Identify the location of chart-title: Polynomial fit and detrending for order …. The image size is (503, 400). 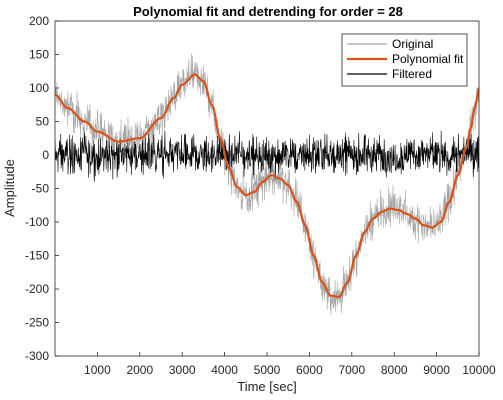
(268, 11).